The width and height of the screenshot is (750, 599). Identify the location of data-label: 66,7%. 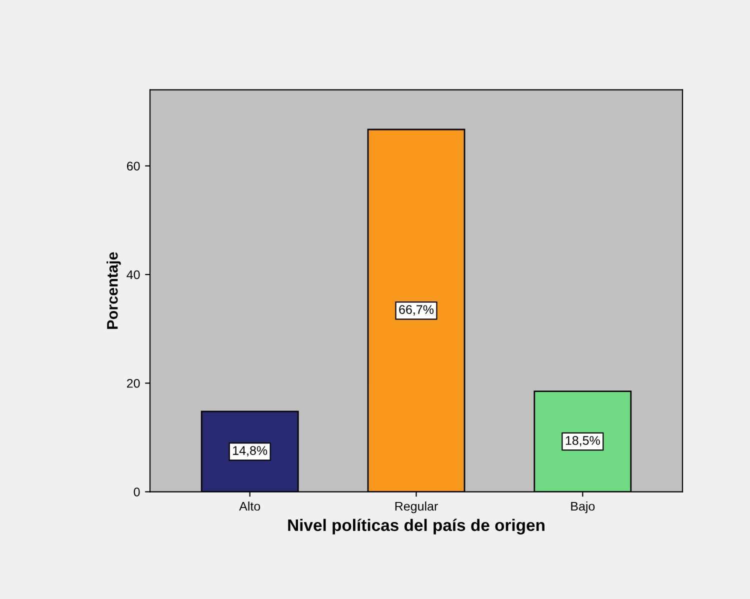
(416, 310).